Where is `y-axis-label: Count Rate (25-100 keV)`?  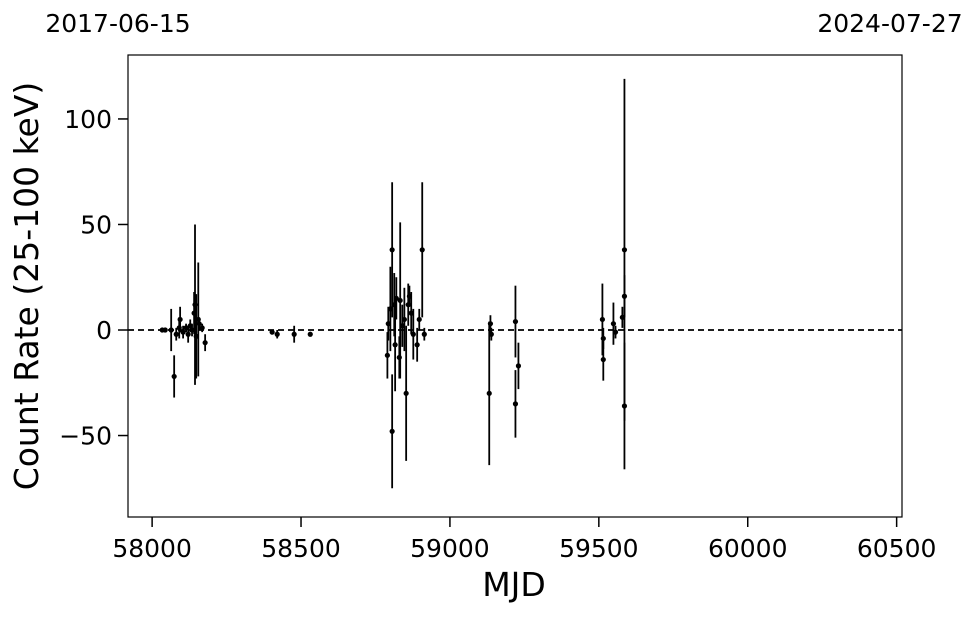
y-axis-label: Count Rate (25-100 keV) is located at coordinates (26, 286).